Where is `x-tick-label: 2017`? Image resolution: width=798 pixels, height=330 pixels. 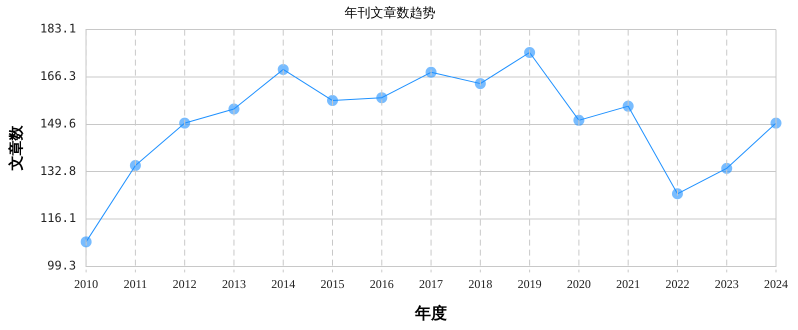 x-tick-label: 2017 is located at coordinates (431, 283).